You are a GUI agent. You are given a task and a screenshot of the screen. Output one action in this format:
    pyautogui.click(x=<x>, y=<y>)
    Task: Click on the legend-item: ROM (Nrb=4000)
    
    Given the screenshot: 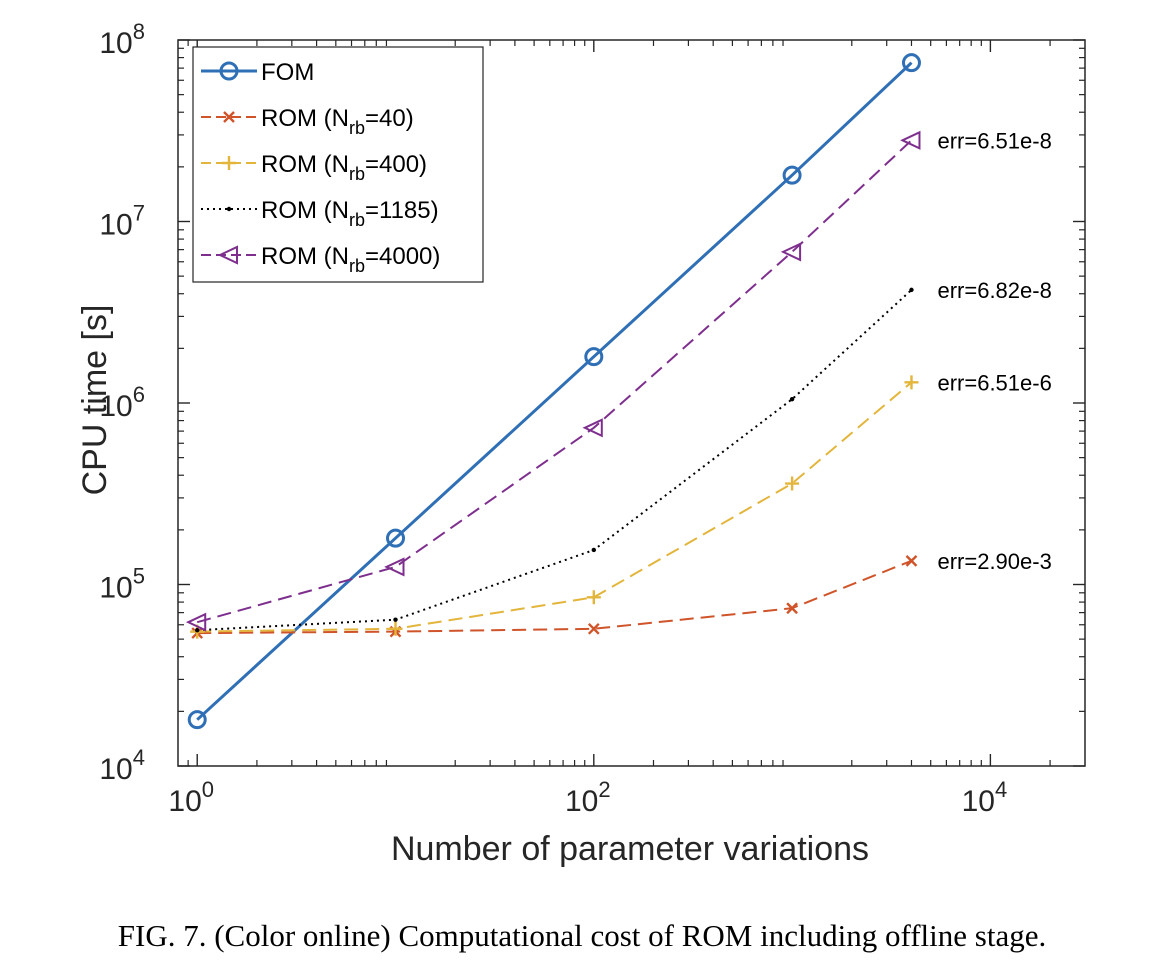 What is the action you would take?
    pyautogui.click(x=320, y=259)
    